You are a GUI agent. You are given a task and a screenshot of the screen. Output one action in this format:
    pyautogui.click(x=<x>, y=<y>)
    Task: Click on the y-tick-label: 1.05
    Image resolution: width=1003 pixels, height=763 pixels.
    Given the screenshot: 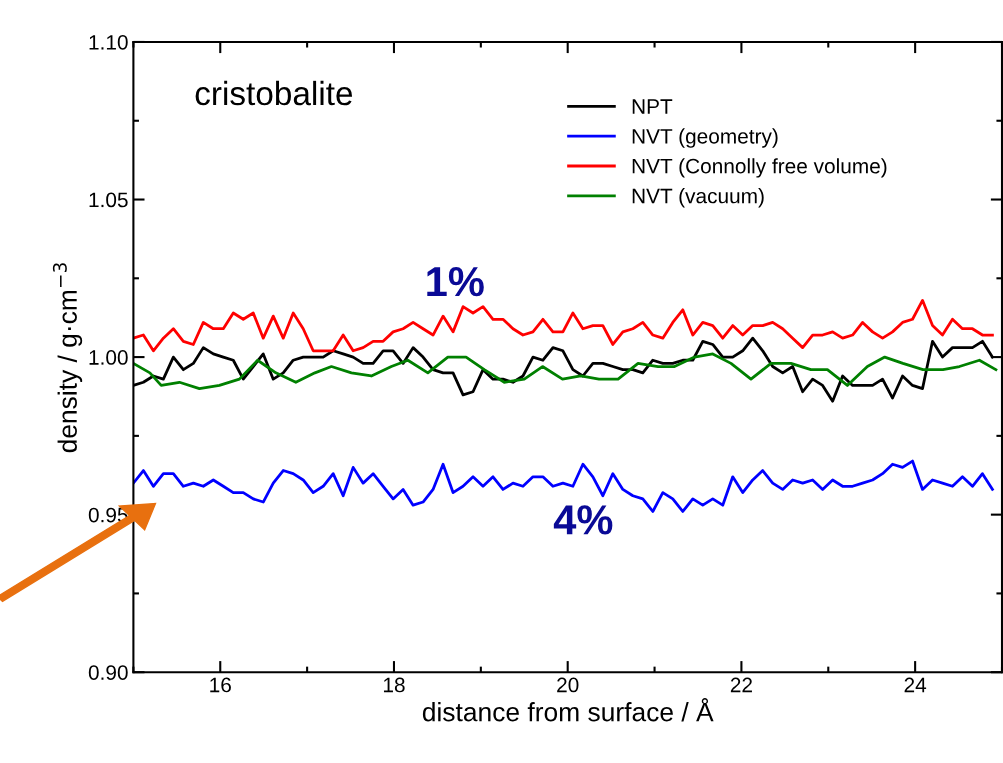 What is the action you would take?
    pyautogui.click(x=108, y=200)
    